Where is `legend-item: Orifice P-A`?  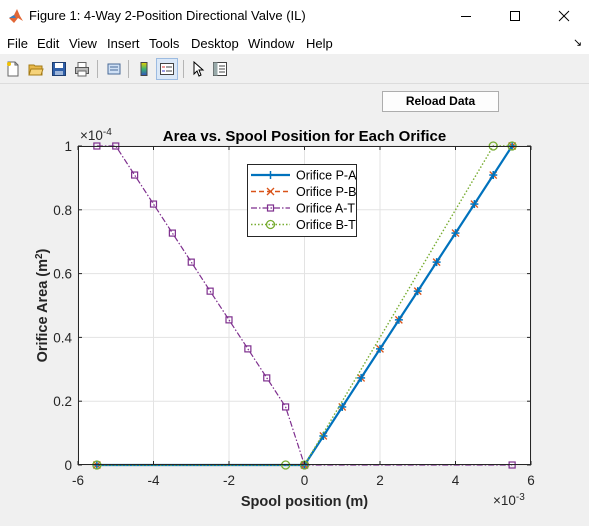 legend-item: Orifice P-A is located at coordinates (304, 176).